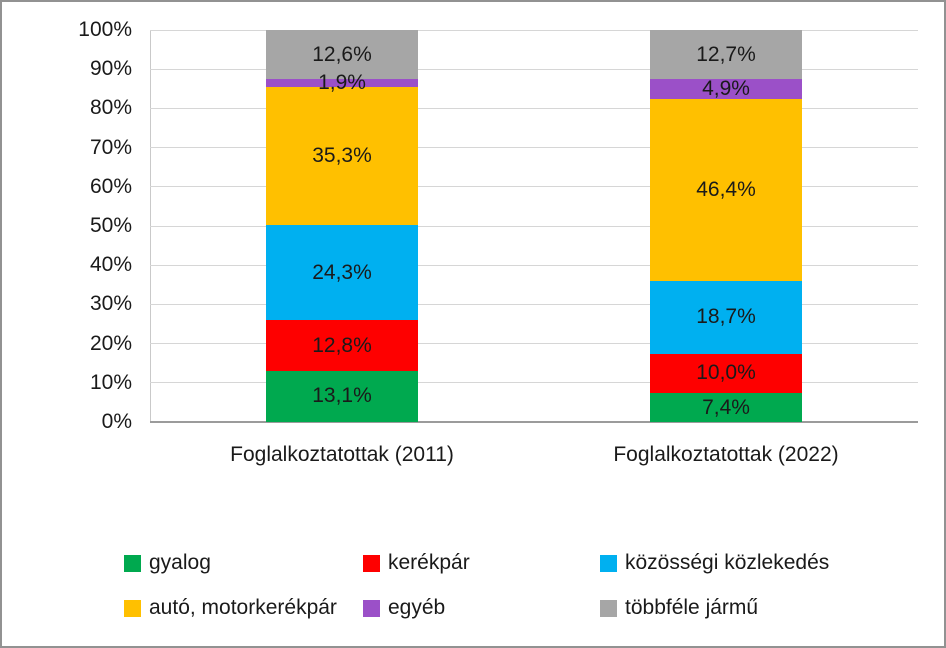  I want to click on bar-segment-label: 1,9%, so click(342, 83).